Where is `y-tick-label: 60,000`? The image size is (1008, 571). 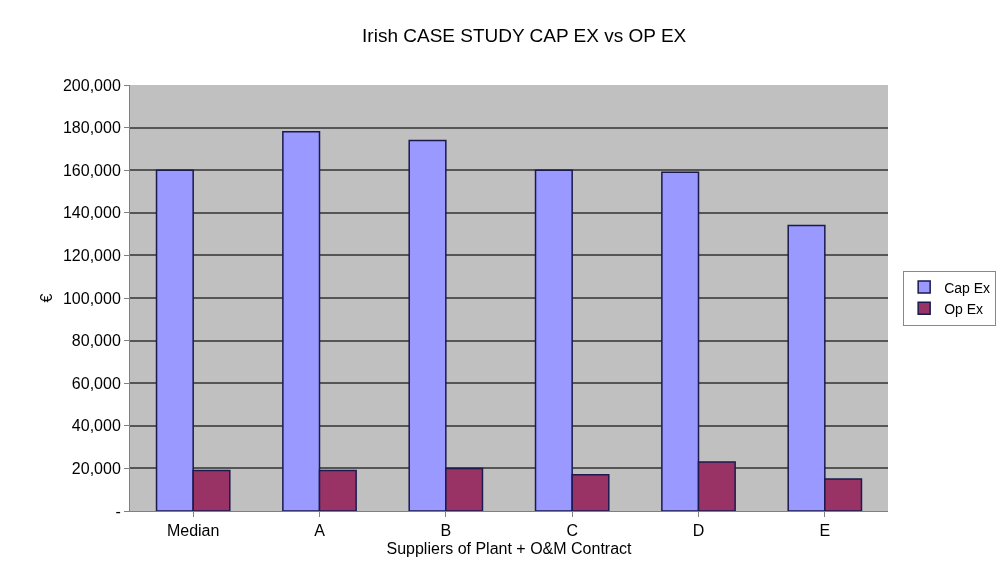
y-tick-label: 60,000 is located at coordinates (96, 383).